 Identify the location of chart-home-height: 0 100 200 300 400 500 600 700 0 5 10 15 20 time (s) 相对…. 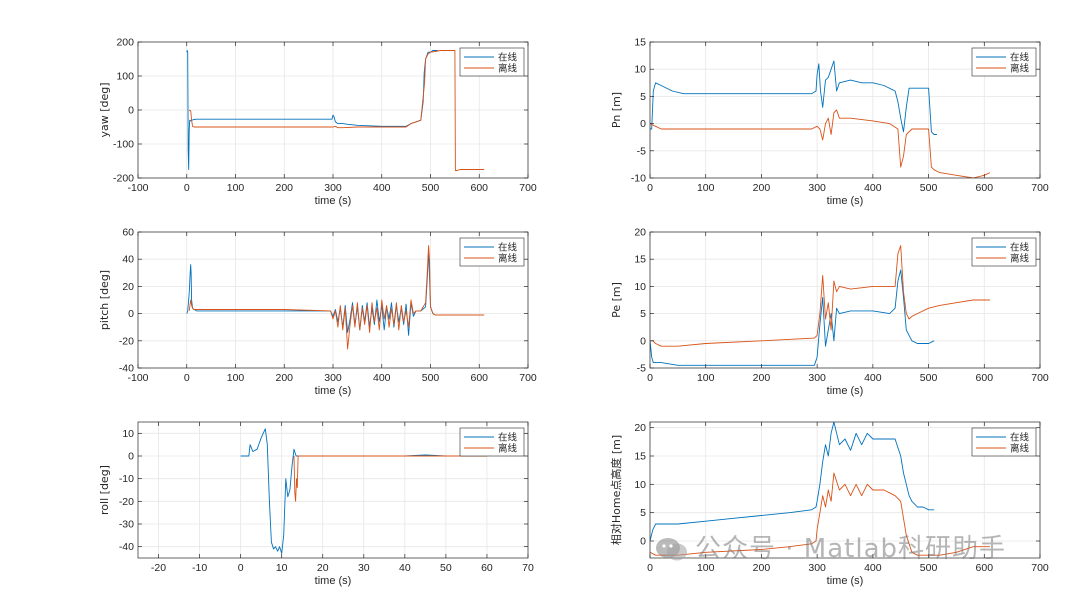
(829, 504).